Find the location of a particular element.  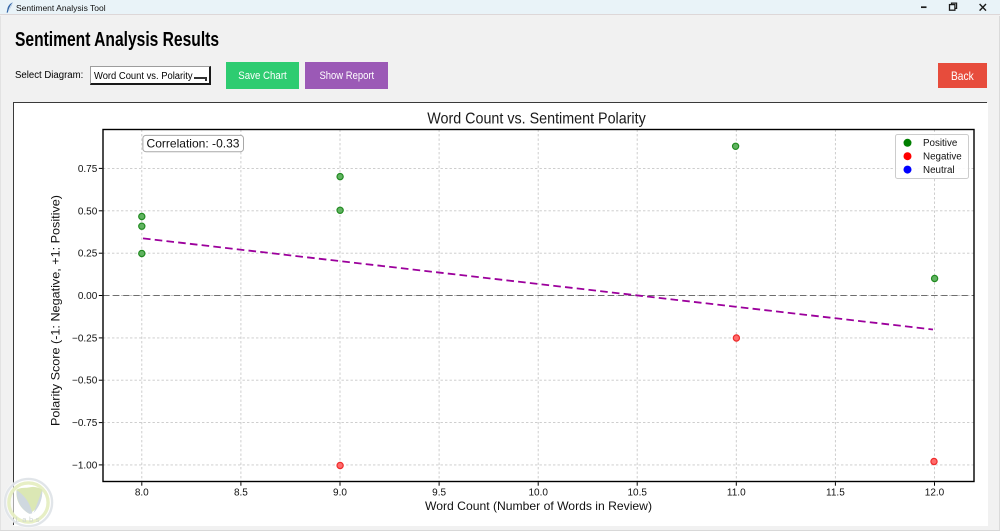

svg-text: −0.25 is located at coordinates (85, 338).